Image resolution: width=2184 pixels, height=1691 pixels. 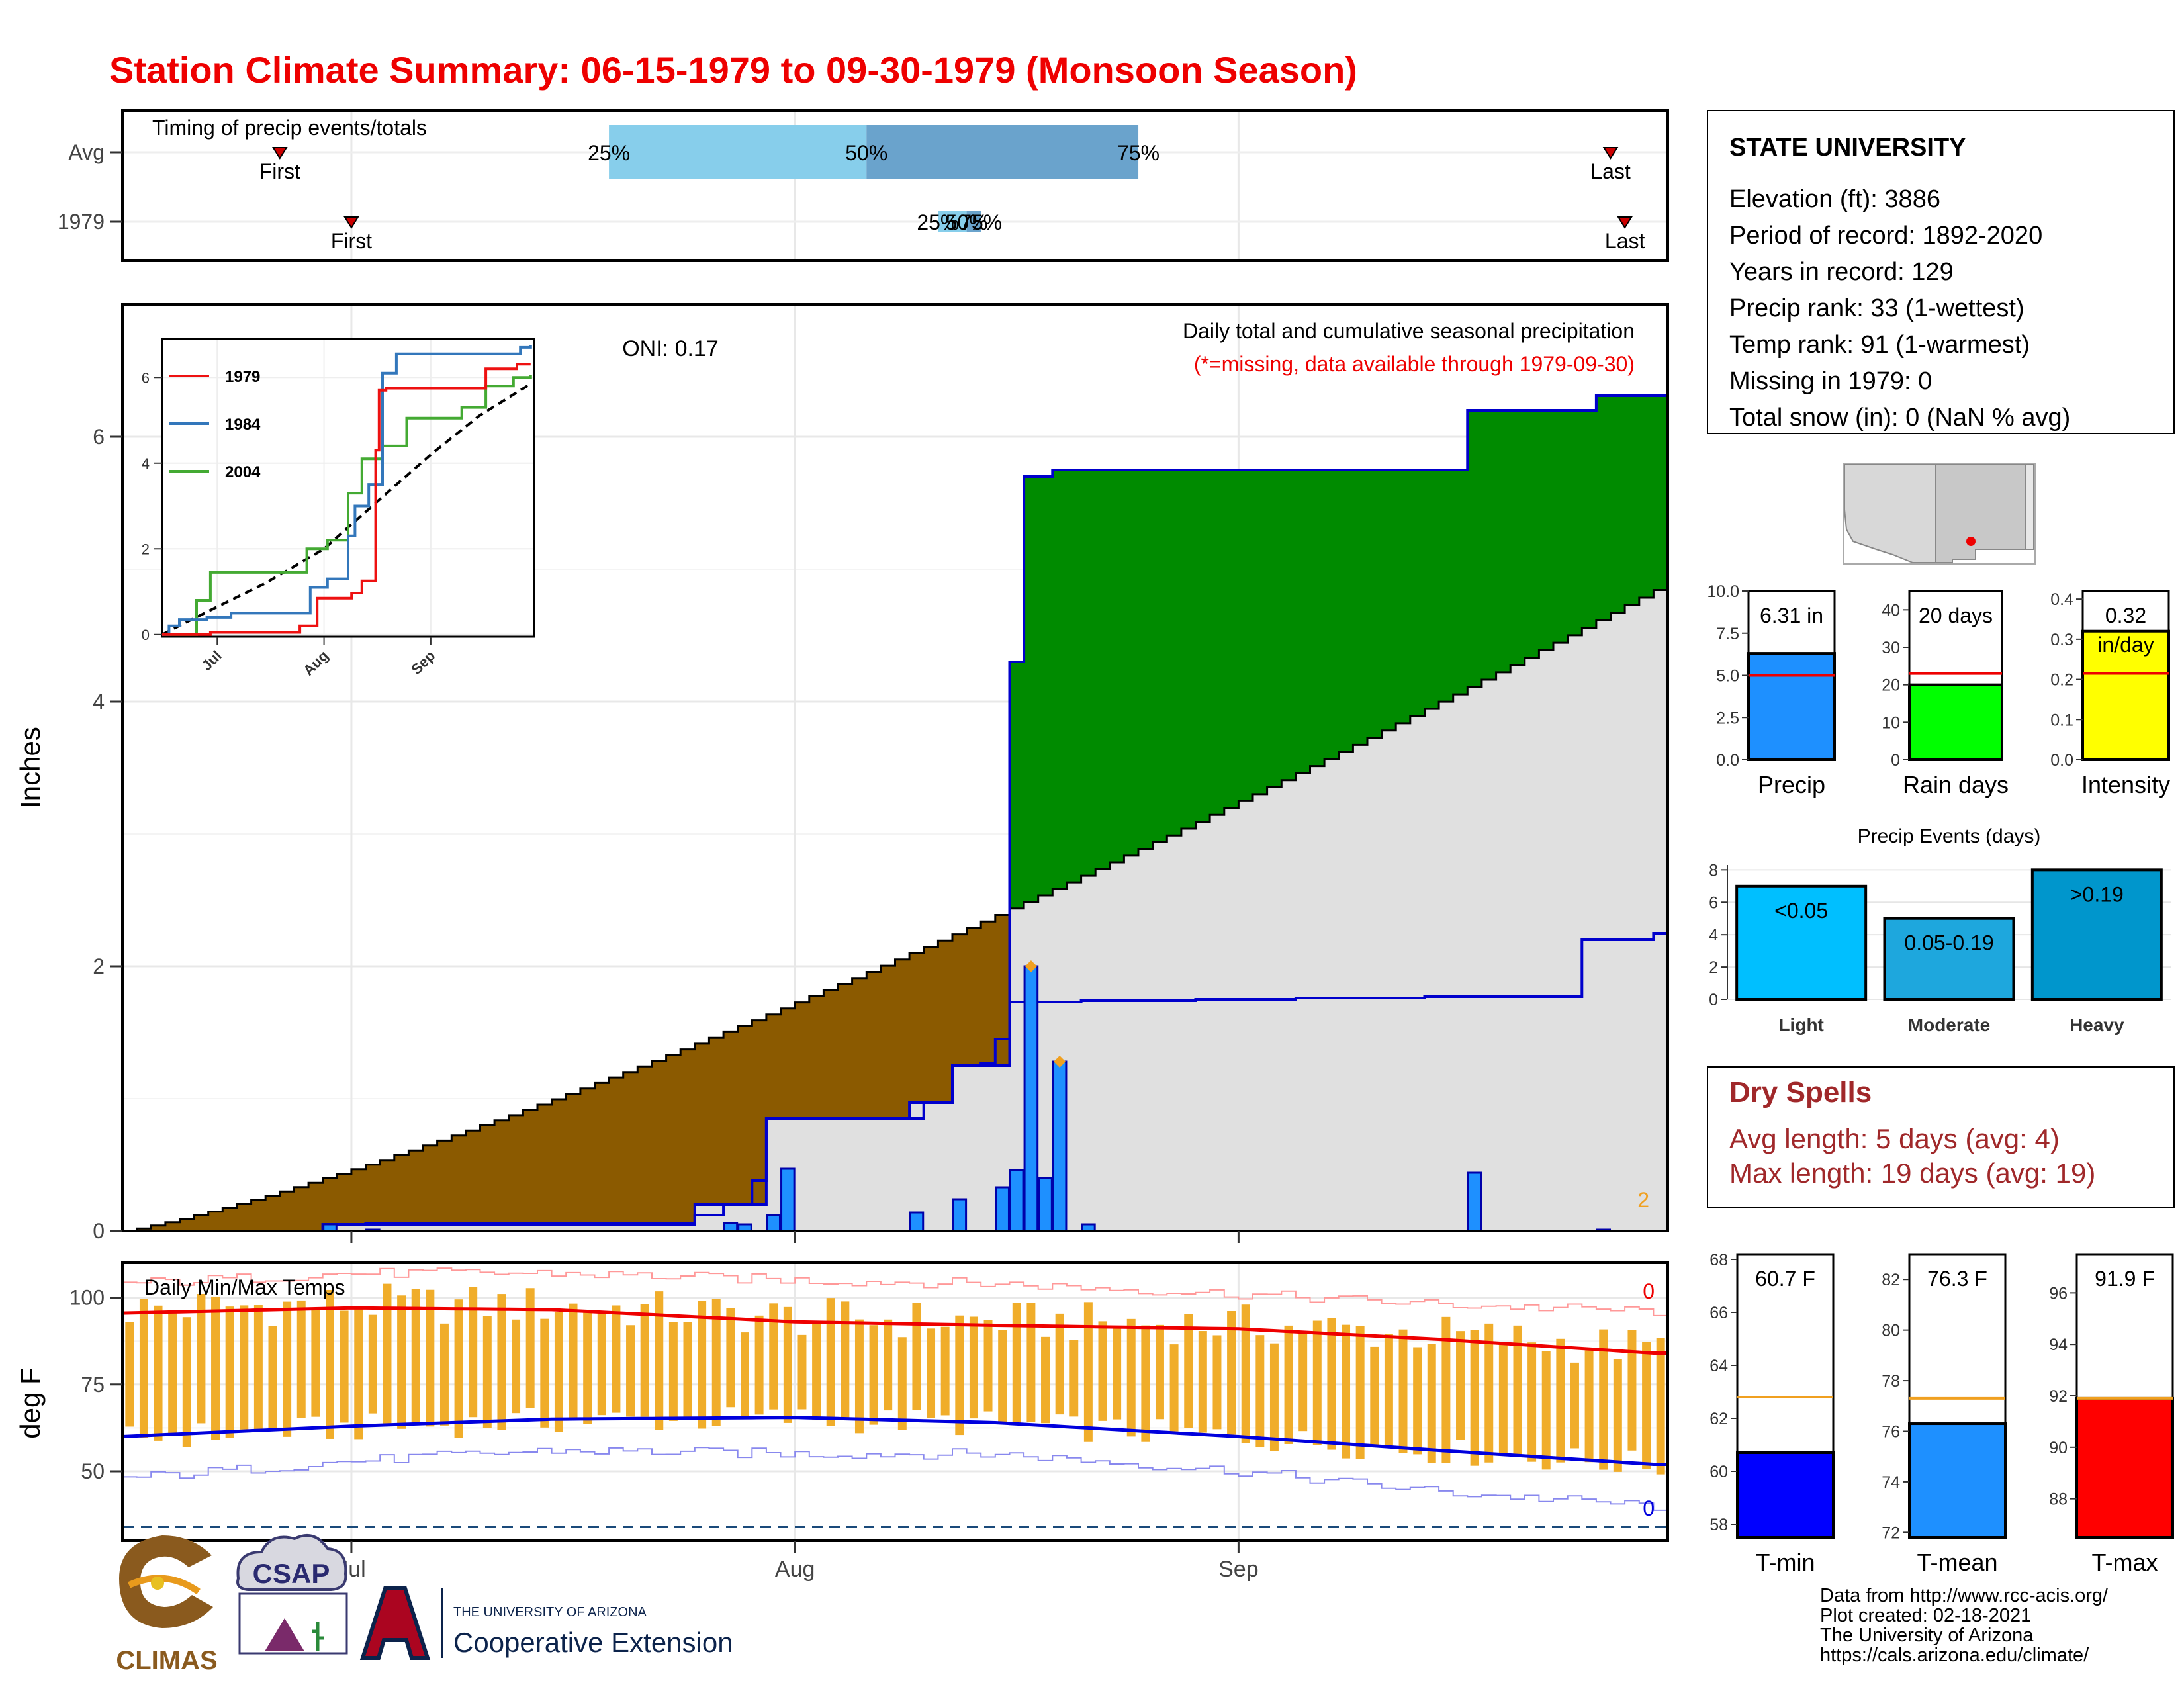 What do you see at coordinates (1940, 514) in the screenshot?
I see `location-map` at bounding box center [1940, 514].